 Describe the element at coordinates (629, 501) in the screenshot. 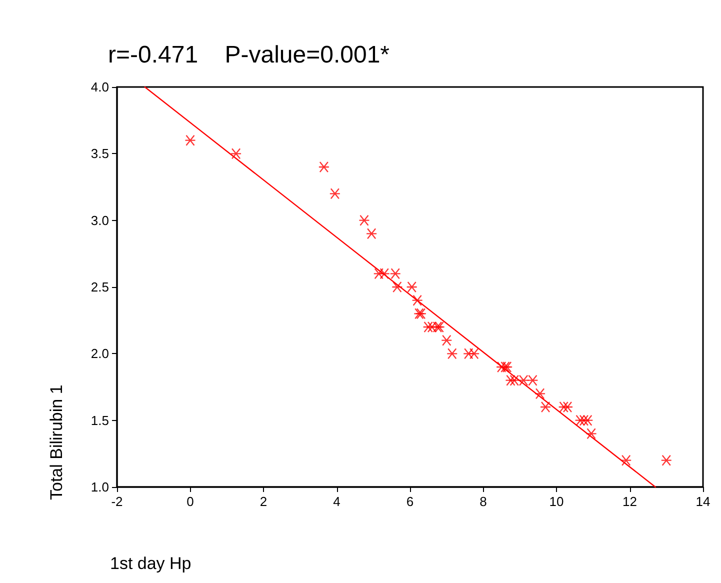

I see `x-tick-label: 12` at that location.